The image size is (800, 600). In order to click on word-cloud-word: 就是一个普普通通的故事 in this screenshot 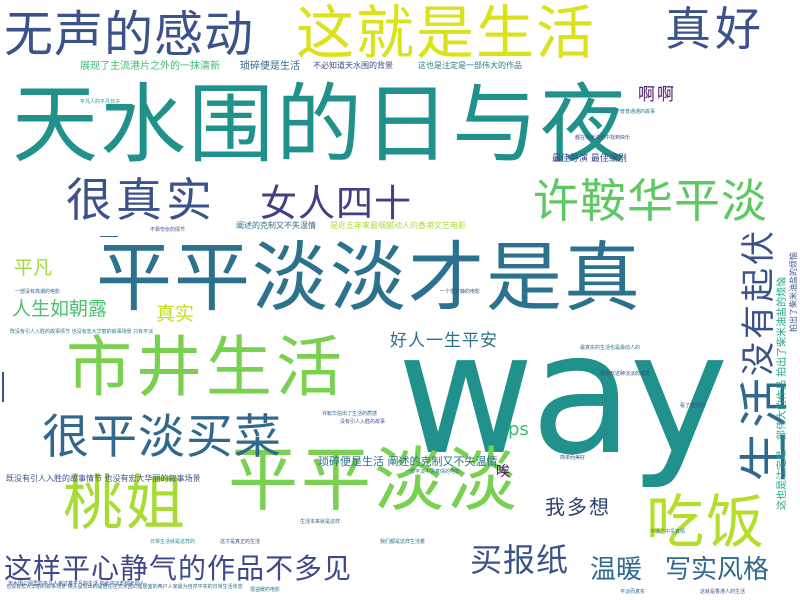, I will do `click(628, 112)`.